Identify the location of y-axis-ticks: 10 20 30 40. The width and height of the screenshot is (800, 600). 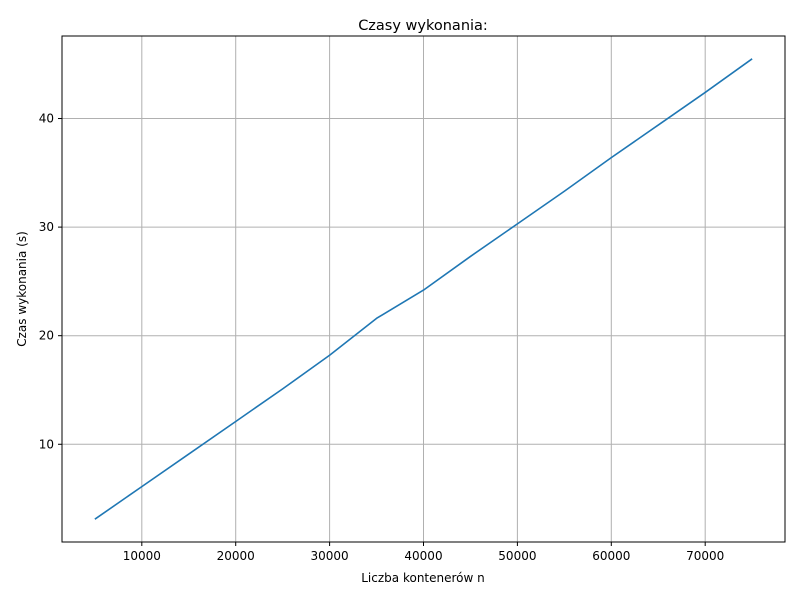
(50, 281).